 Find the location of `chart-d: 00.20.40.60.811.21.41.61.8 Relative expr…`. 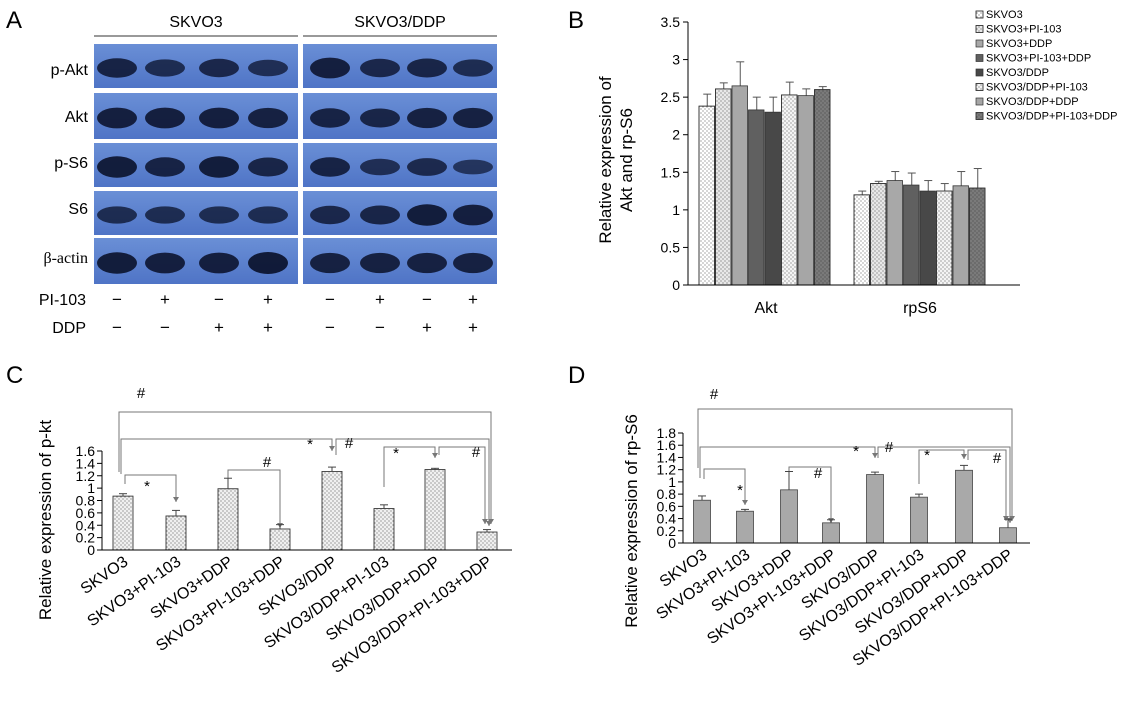

chart-d: 00.20.40.60.811.21.41.61.8 Relative expr… is located at coordinates (826, 528).